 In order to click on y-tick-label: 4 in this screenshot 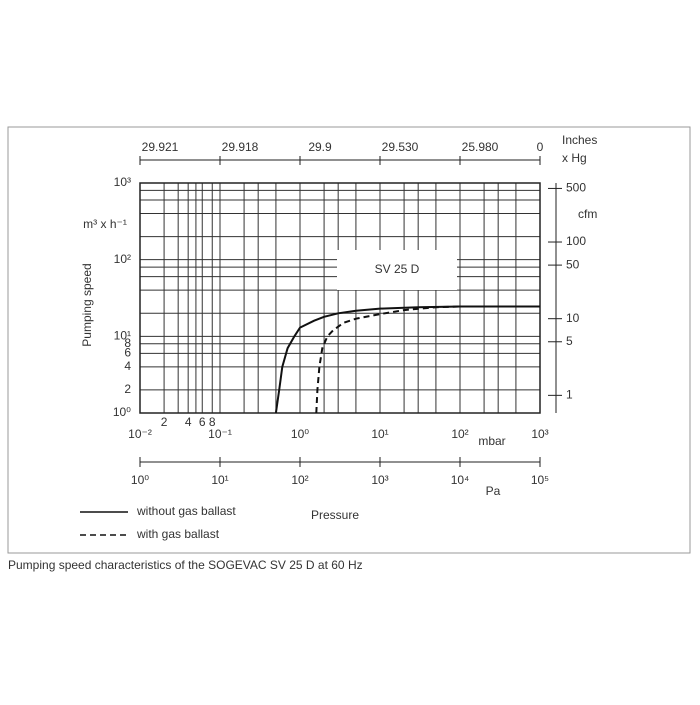, I will do `click(127, 366)`.